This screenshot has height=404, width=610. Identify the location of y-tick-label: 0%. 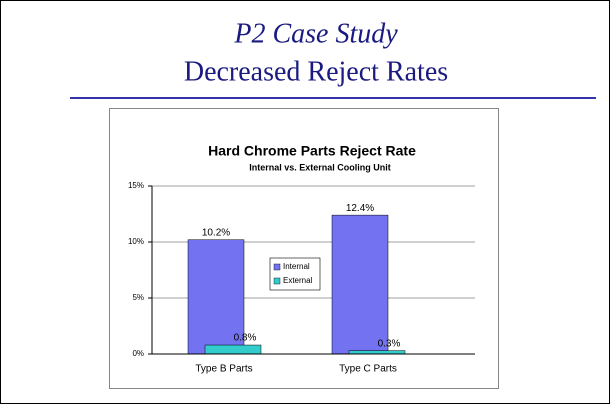
(138, 353).